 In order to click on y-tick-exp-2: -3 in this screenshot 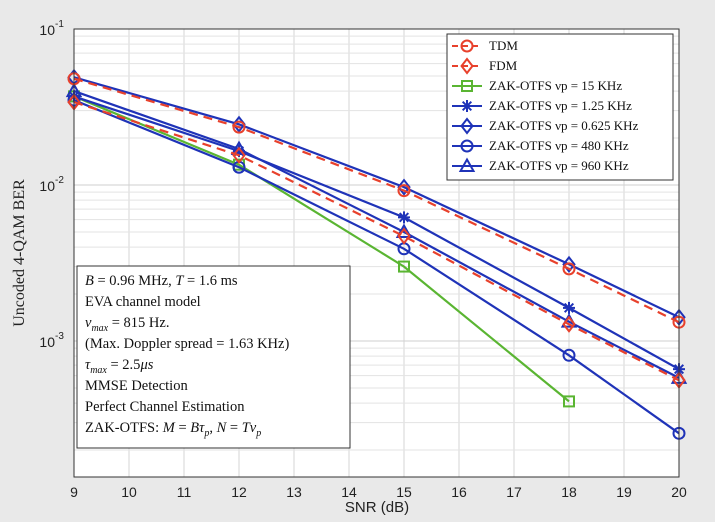, I will do `click(59, 336)`.